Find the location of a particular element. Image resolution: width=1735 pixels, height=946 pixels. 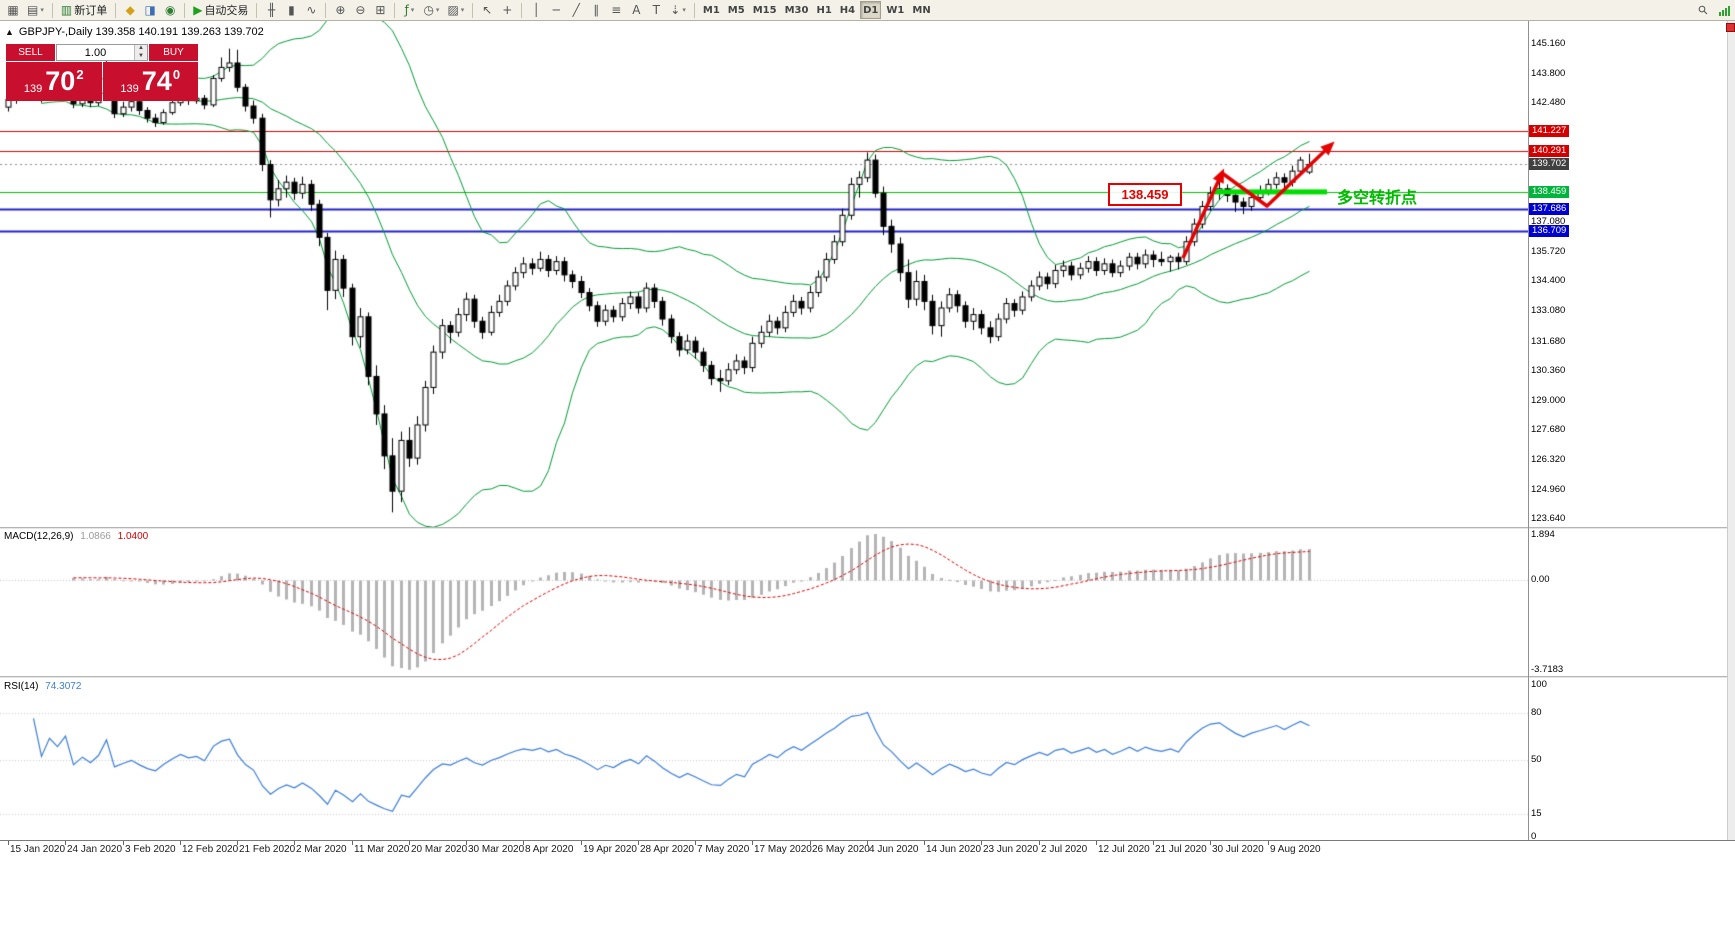

price-tag-red: 140.291 is located at coordinates (1549, 151).